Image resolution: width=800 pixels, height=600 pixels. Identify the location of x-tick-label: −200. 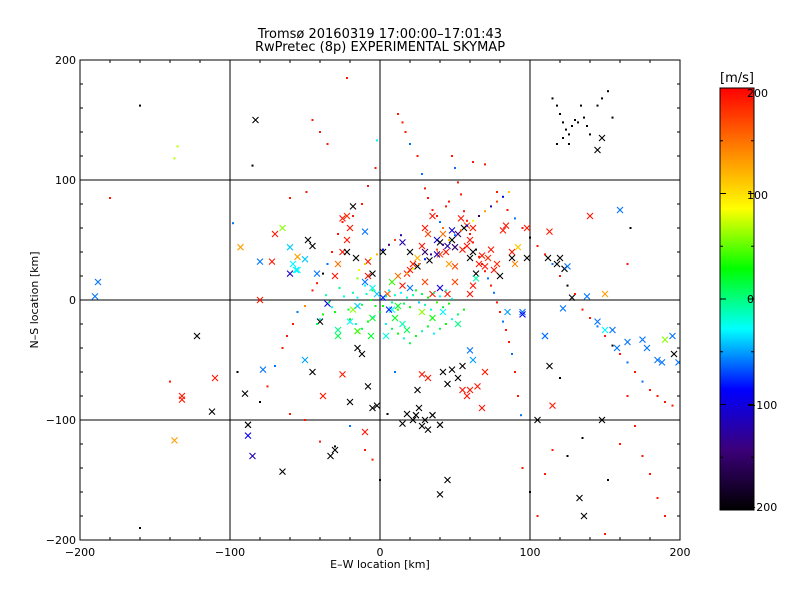
(80, 552).